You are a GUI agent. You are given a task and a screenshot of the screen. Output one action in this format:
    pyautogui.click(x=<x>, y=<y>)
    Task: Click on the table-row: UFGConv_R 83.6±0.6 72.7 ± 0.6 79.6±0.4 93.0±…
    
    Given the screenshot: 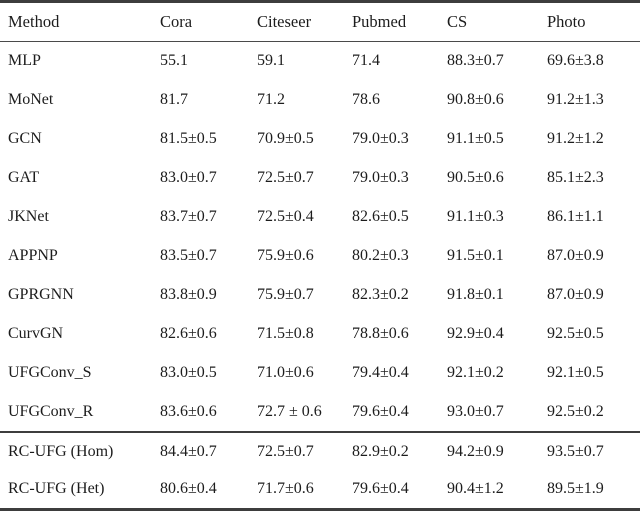 What is the action you would take?
    pyautogui.click(x=320, y=412)
    